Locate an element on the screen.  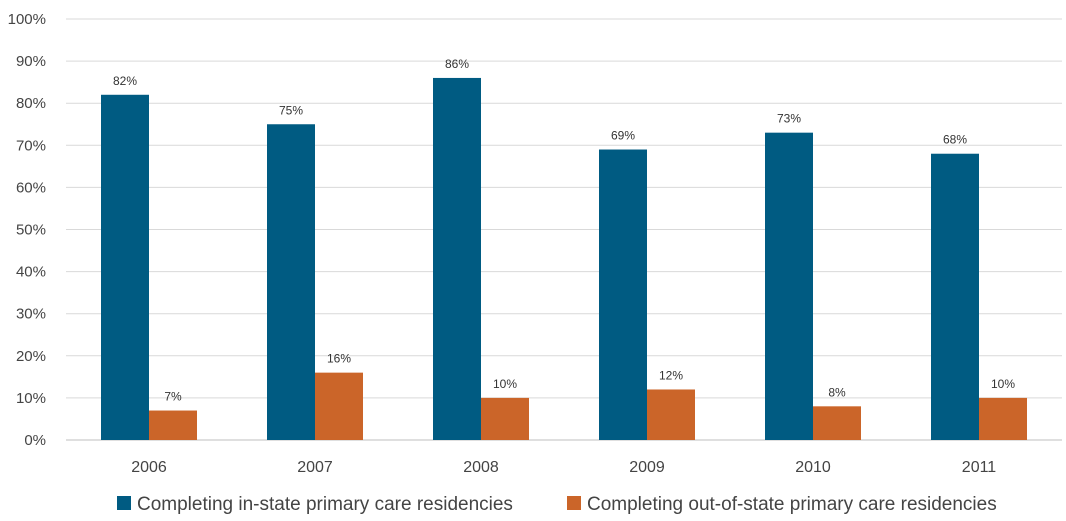
data-label: 8% is located at coordinates (837, 392).